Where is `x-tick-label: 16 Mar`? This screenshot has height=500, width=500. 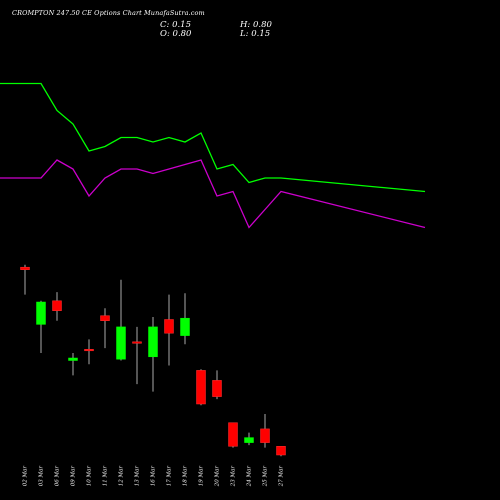
x-tick-label: 16 Mar is located at coordinates (154, 476).